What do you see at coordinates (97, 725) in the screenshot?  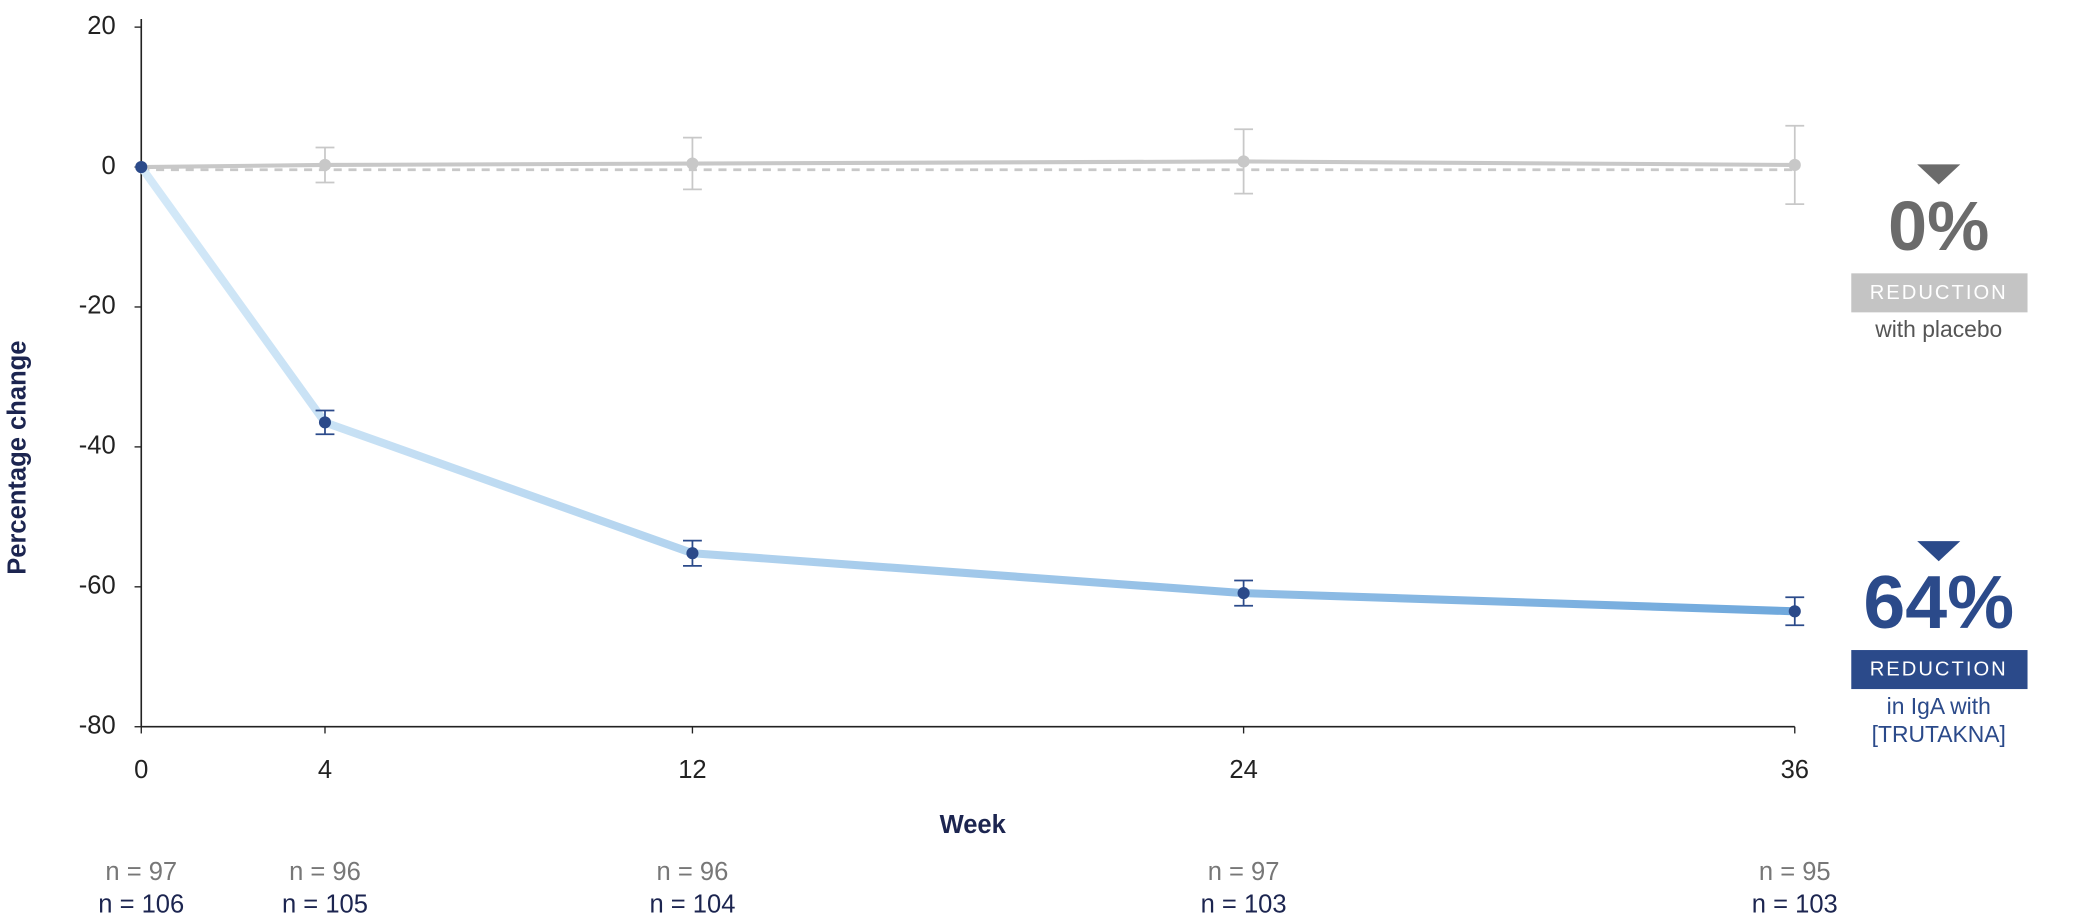 I see `y-tick-label: -80` at bounding box center [97, 725].